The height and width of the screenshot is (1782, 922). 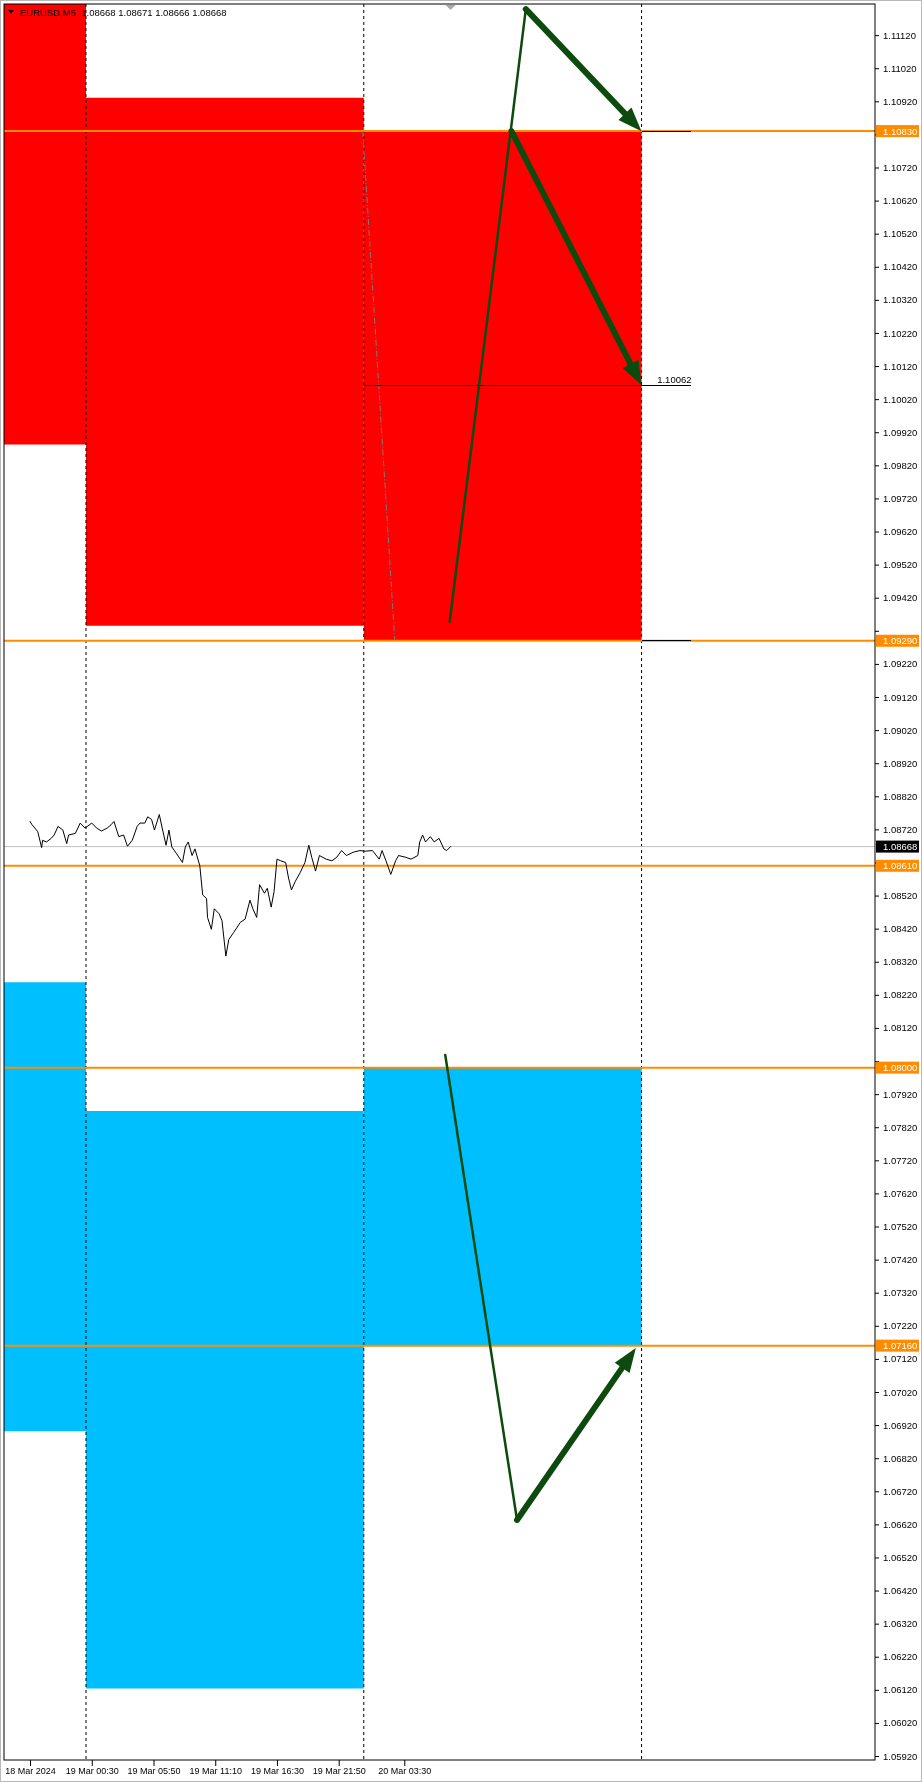 I want to click on y-tick-label: 1.06020, so click(x=900, y=1723).